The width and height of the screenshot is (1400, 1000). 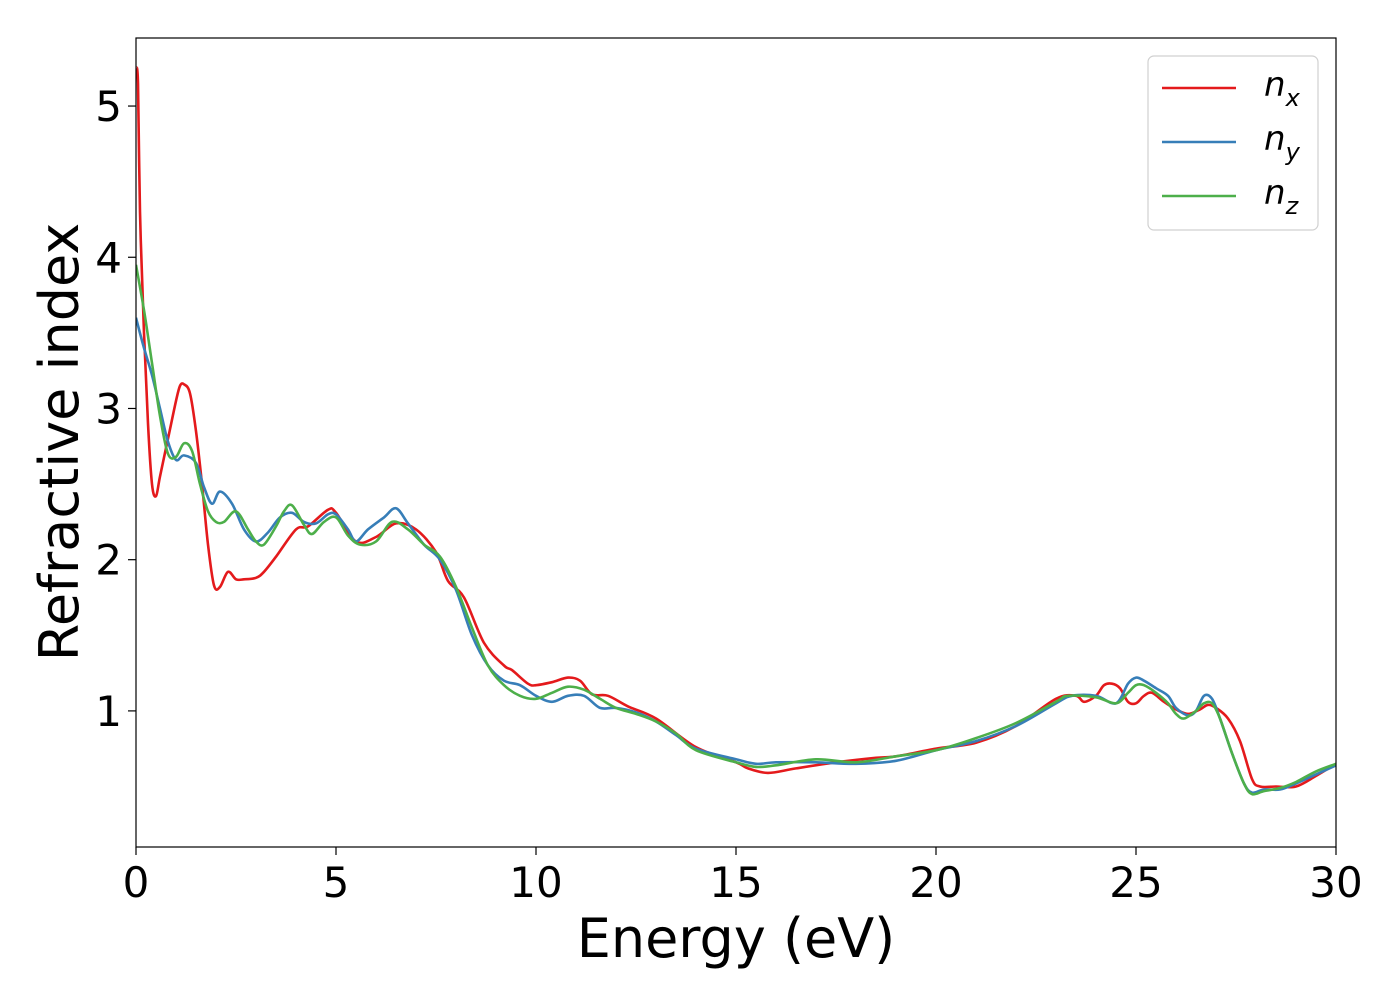 What do you see at coordinates (1282, 142) in the screenshot?
I see `legend-label-y: ny` at bounding box center [1282, 142].